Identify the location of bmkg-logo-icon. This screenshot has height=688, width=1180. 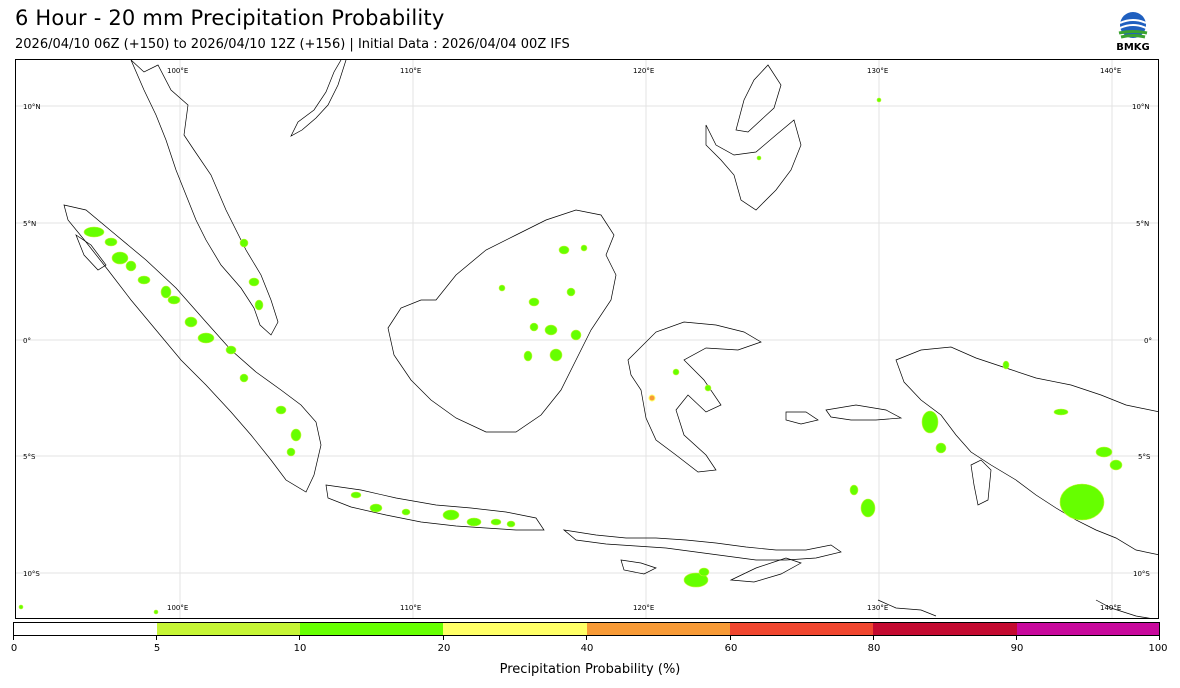
(1133, 25).